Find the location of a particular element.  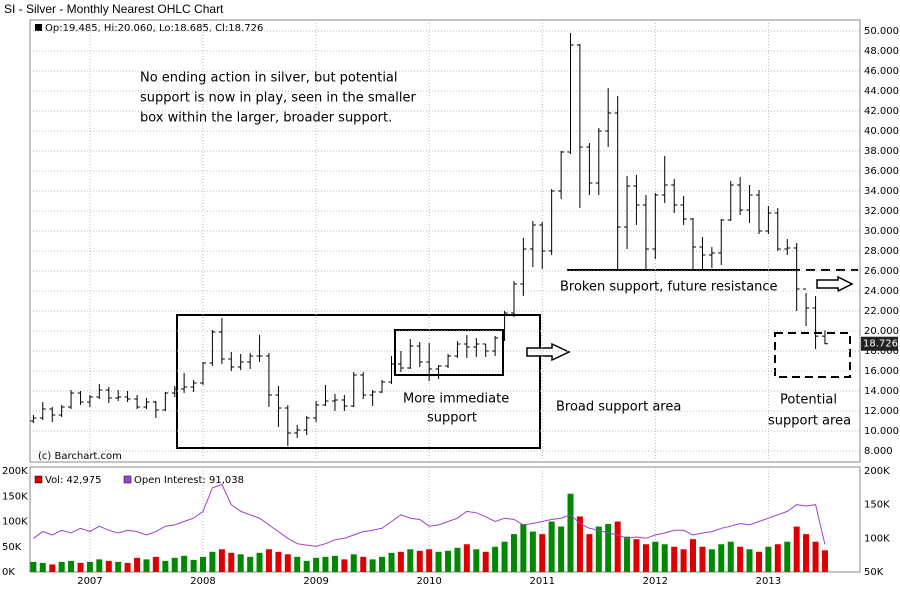

legend-label: Open Interest: 91,038 is located at coordinates (189, 480).